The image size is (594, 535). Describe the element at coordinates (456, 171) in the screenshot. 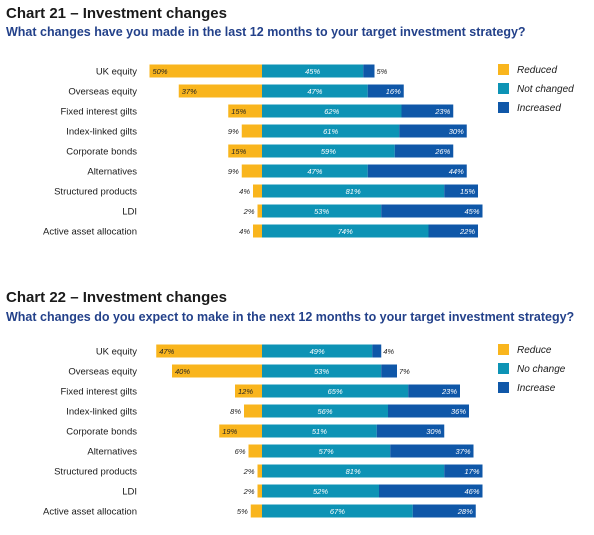

I see `data-label: 44%` at that location.